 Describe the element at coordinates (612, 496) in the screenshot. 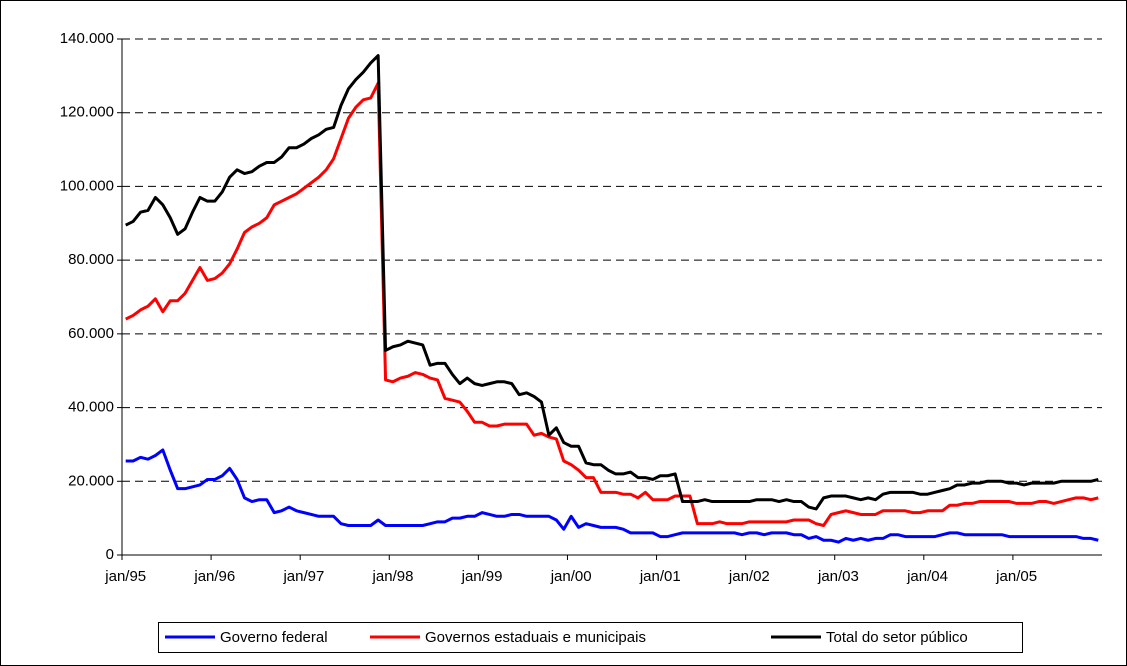

I see `series-line` at that location.